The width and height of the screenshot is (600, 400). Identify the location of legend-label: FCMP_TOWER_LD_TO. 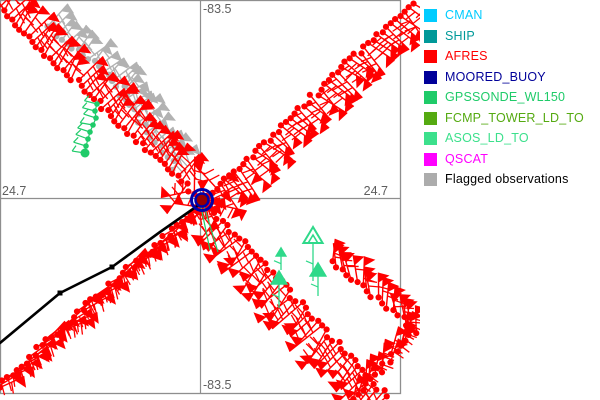
(514, 117).